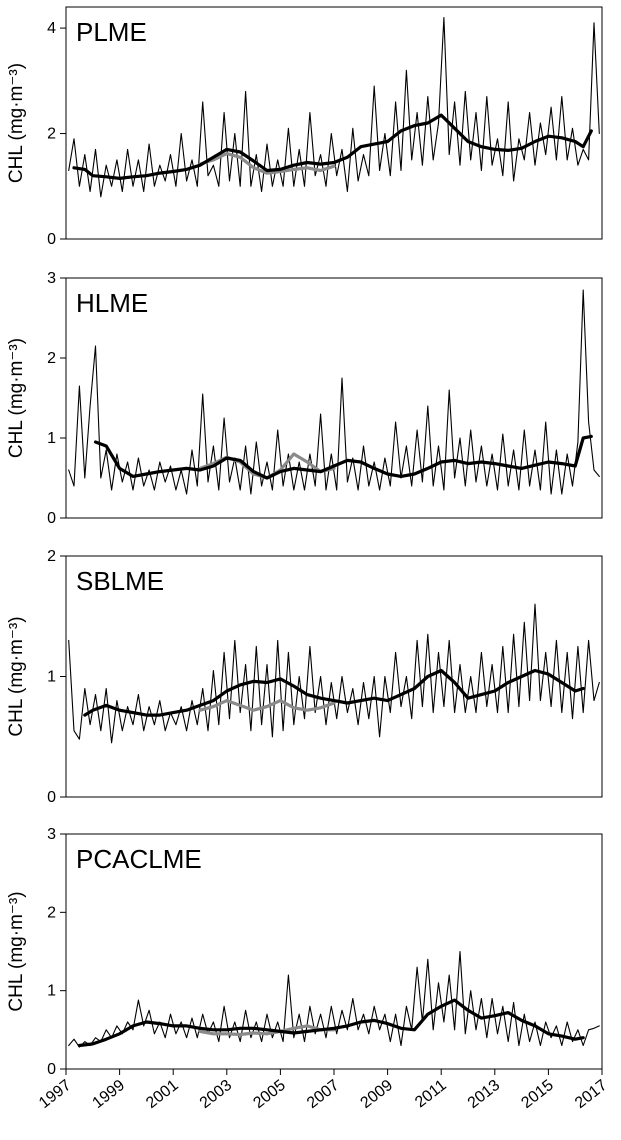 The width and height of the screenshot is (621, 1140). What do you see at coordinates (55, 1094) in the screenshot?
I see `x-tick-label: 1997` at bounding box center [55, 1094].